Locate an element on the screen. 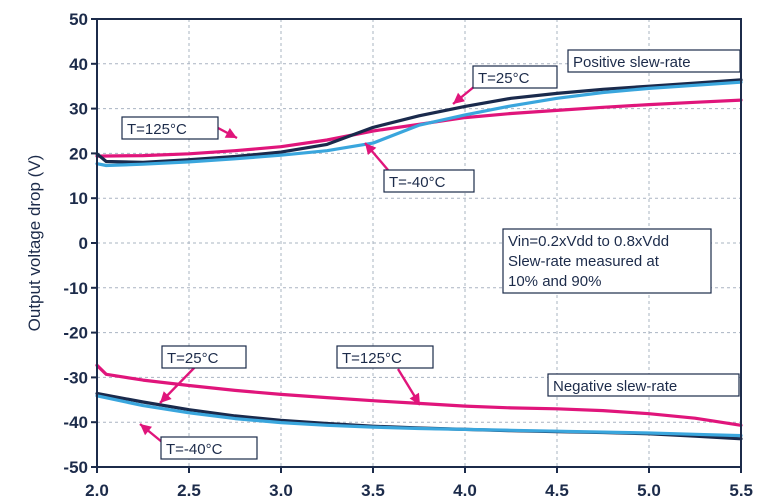  y-tick-label: 50 is located at coordinates (78, 19).